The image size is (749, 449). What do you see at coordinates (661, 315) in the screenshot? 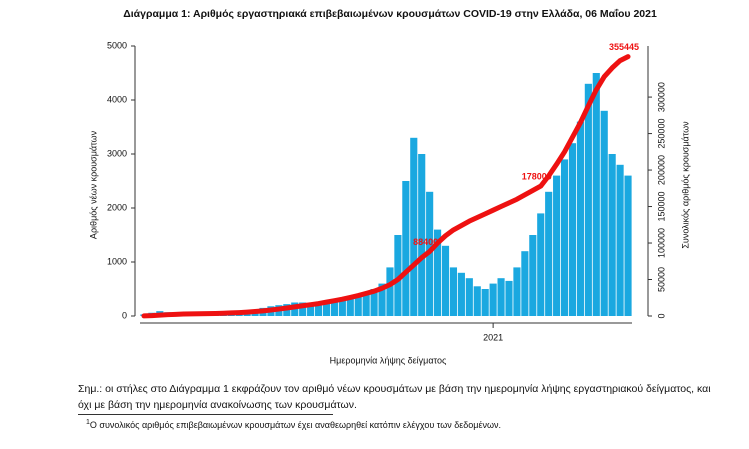
I see `y2-tick-label: 0` at bounding box center [661, 315].